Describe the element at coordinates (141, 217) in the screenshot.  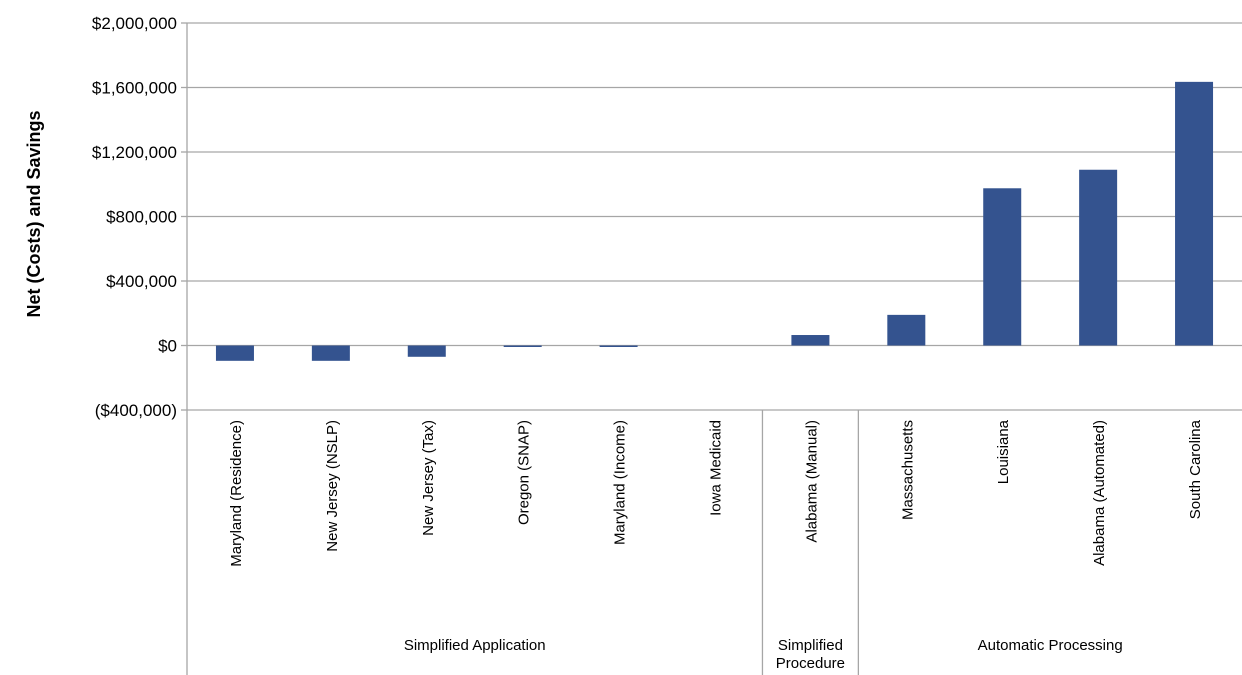
I see `y-tick-label: $800,000` at that location.